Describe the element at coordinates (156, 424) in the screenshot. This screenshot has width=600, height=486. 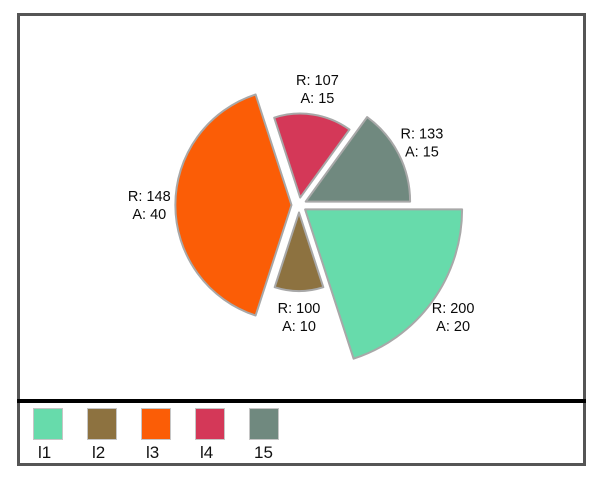
I see `legend-swatch-l3` at that location.